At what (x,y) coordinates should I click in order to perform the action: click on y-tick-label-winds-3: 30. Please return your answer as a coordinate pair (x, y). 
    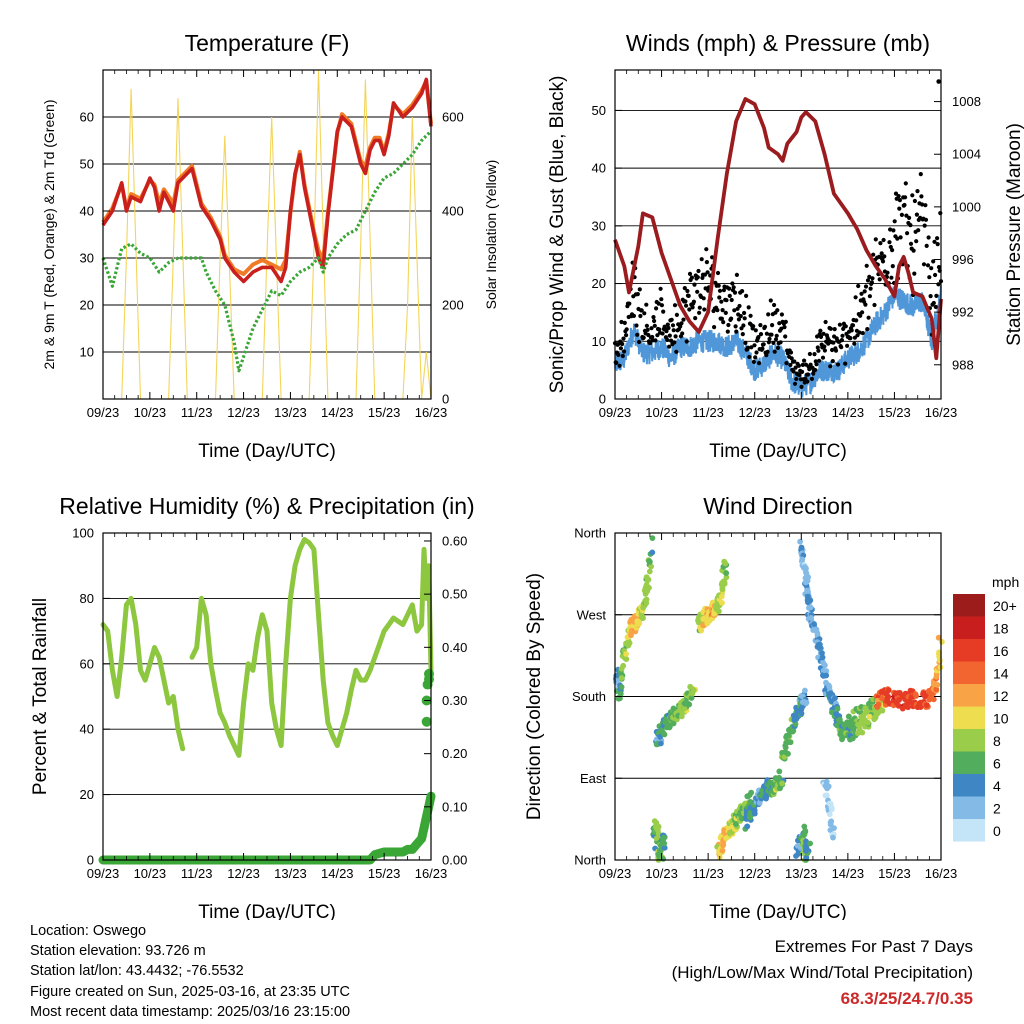
    Looking at the image, I should click on (599, 225).